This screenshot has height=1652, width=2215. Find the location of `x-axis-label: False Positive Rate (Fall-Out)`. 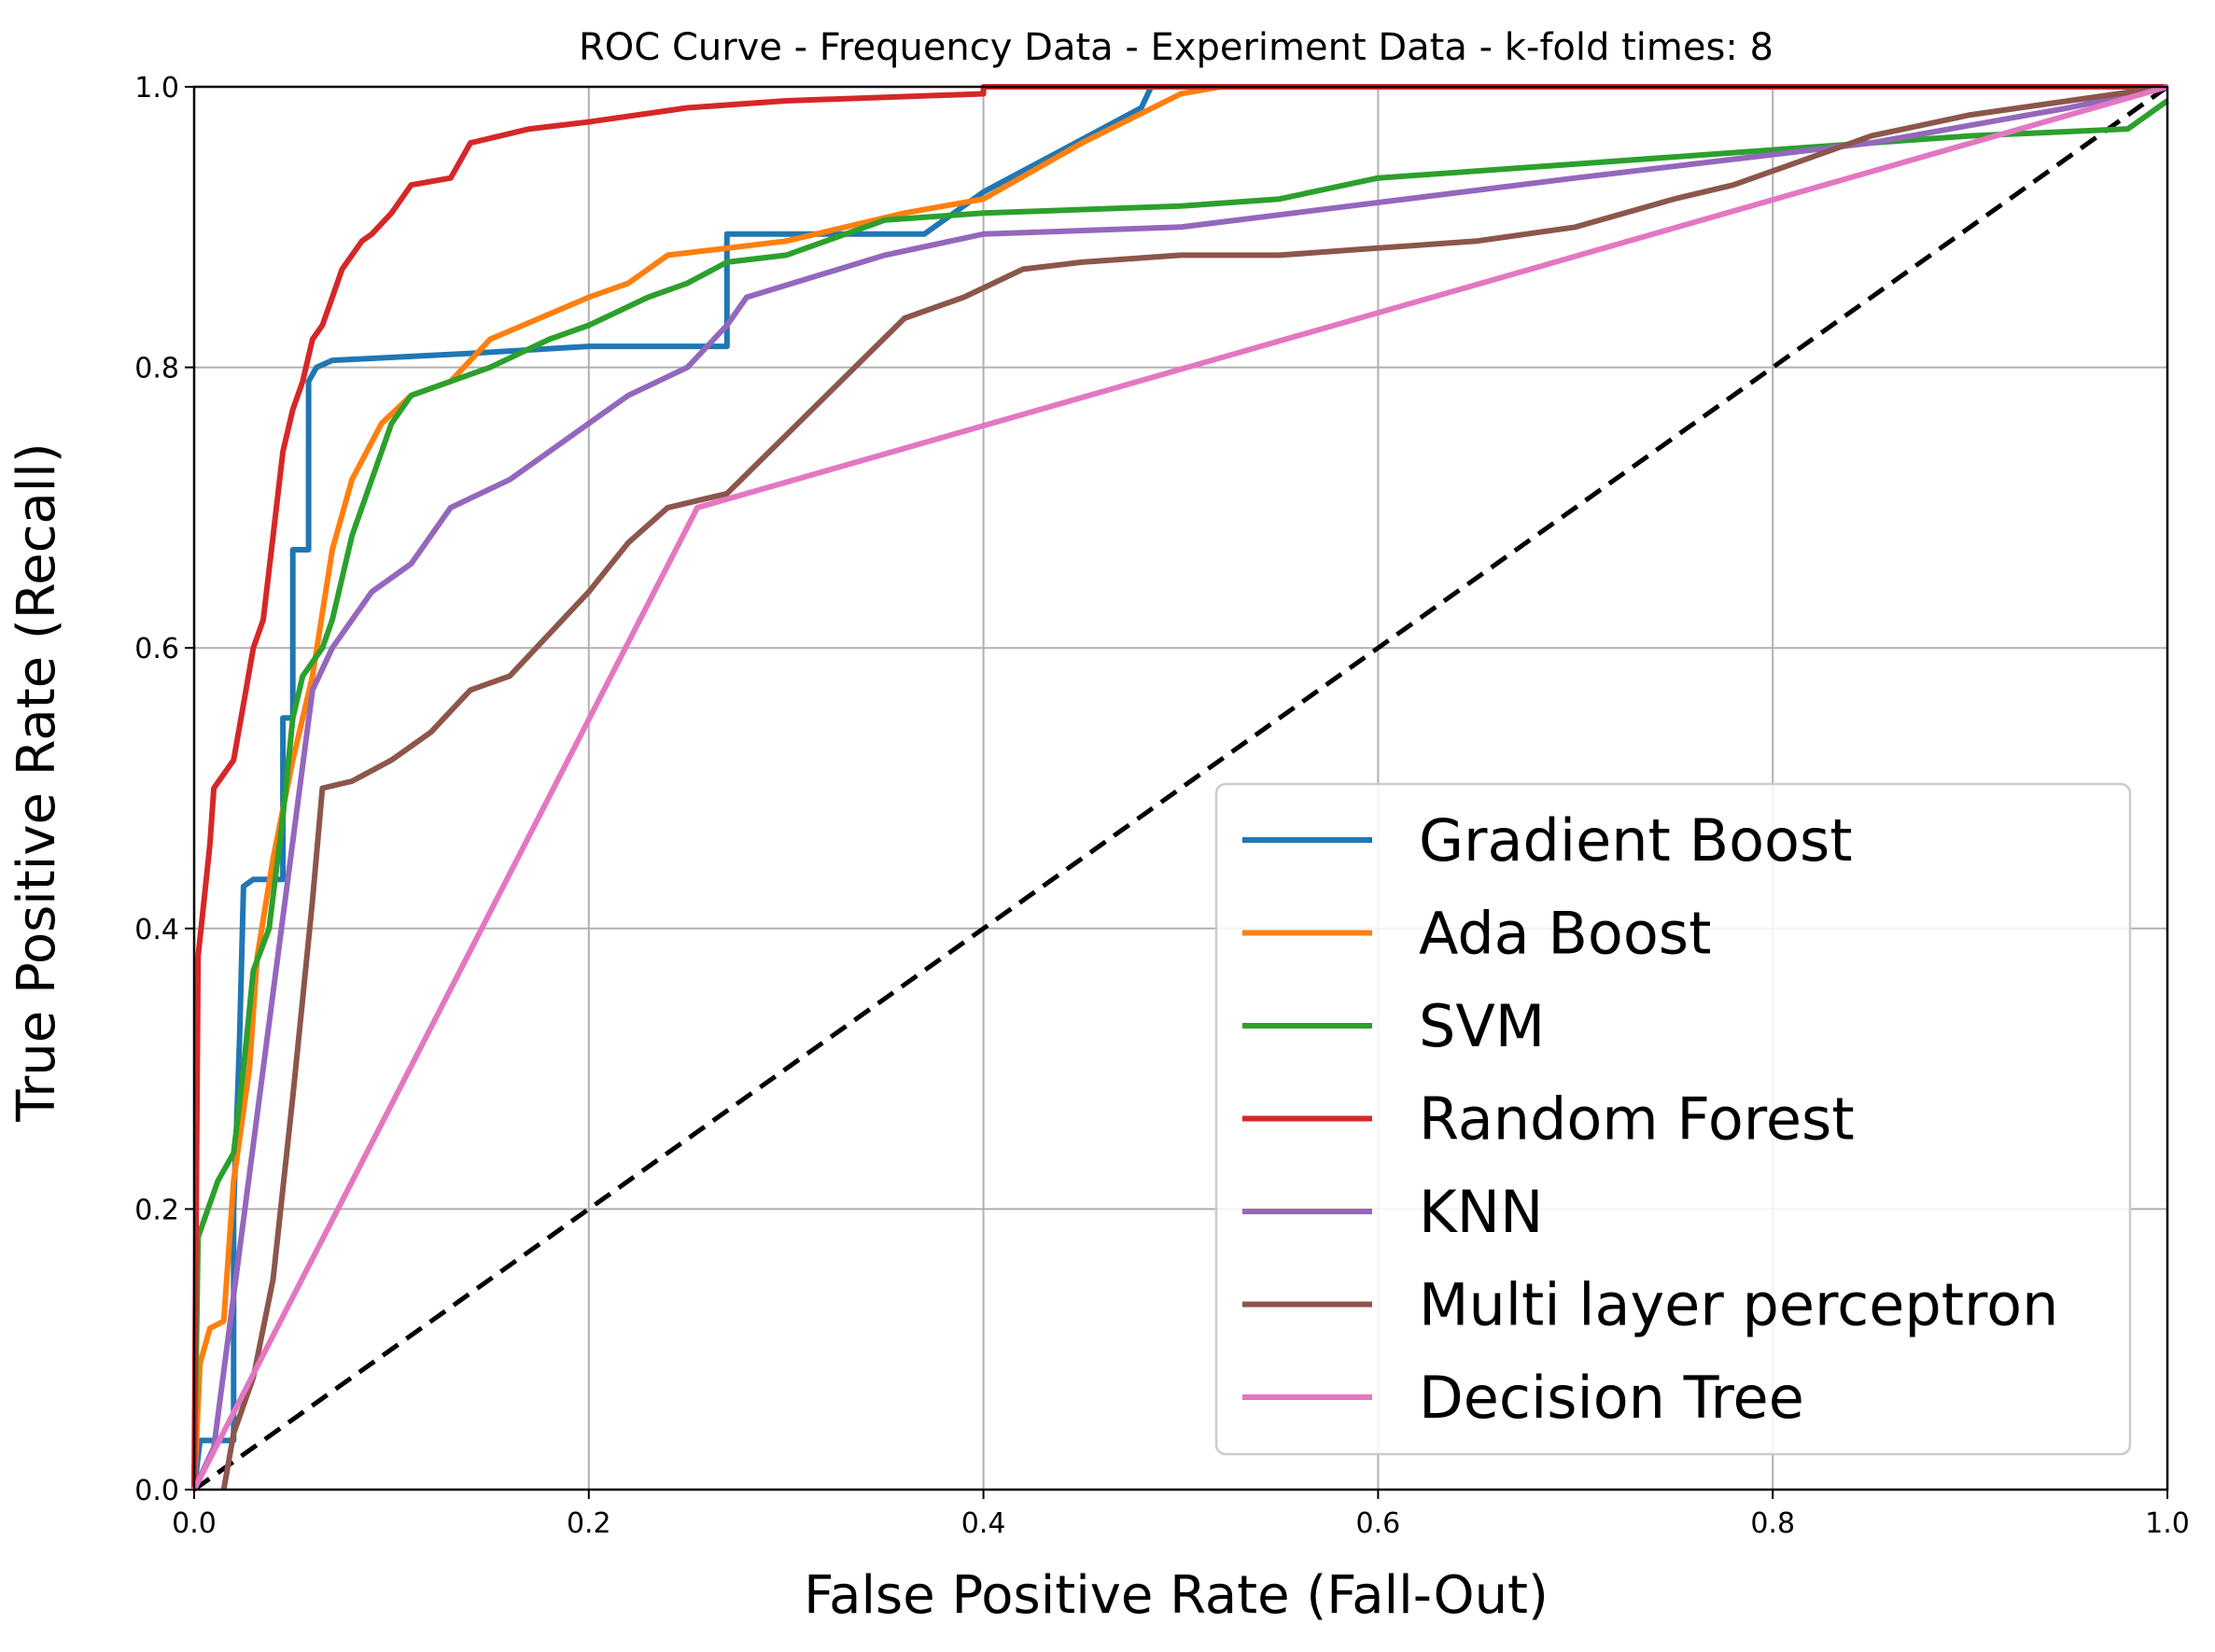

x-axis-label: False Positive Rate (Fall-Out) is located at coordinates (1176, 1595).